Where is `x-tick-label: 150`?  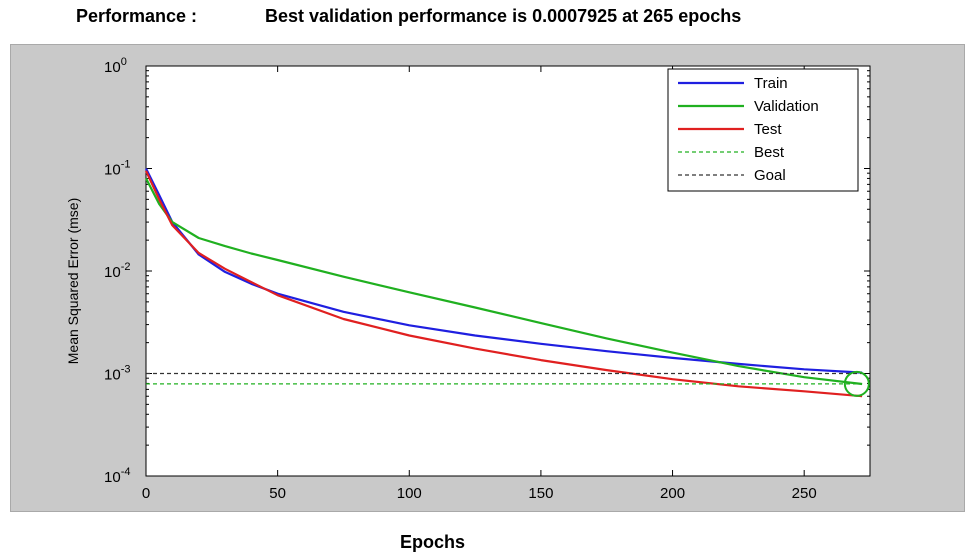
x-tick-label: 150 is located at coordinates (540, 493).